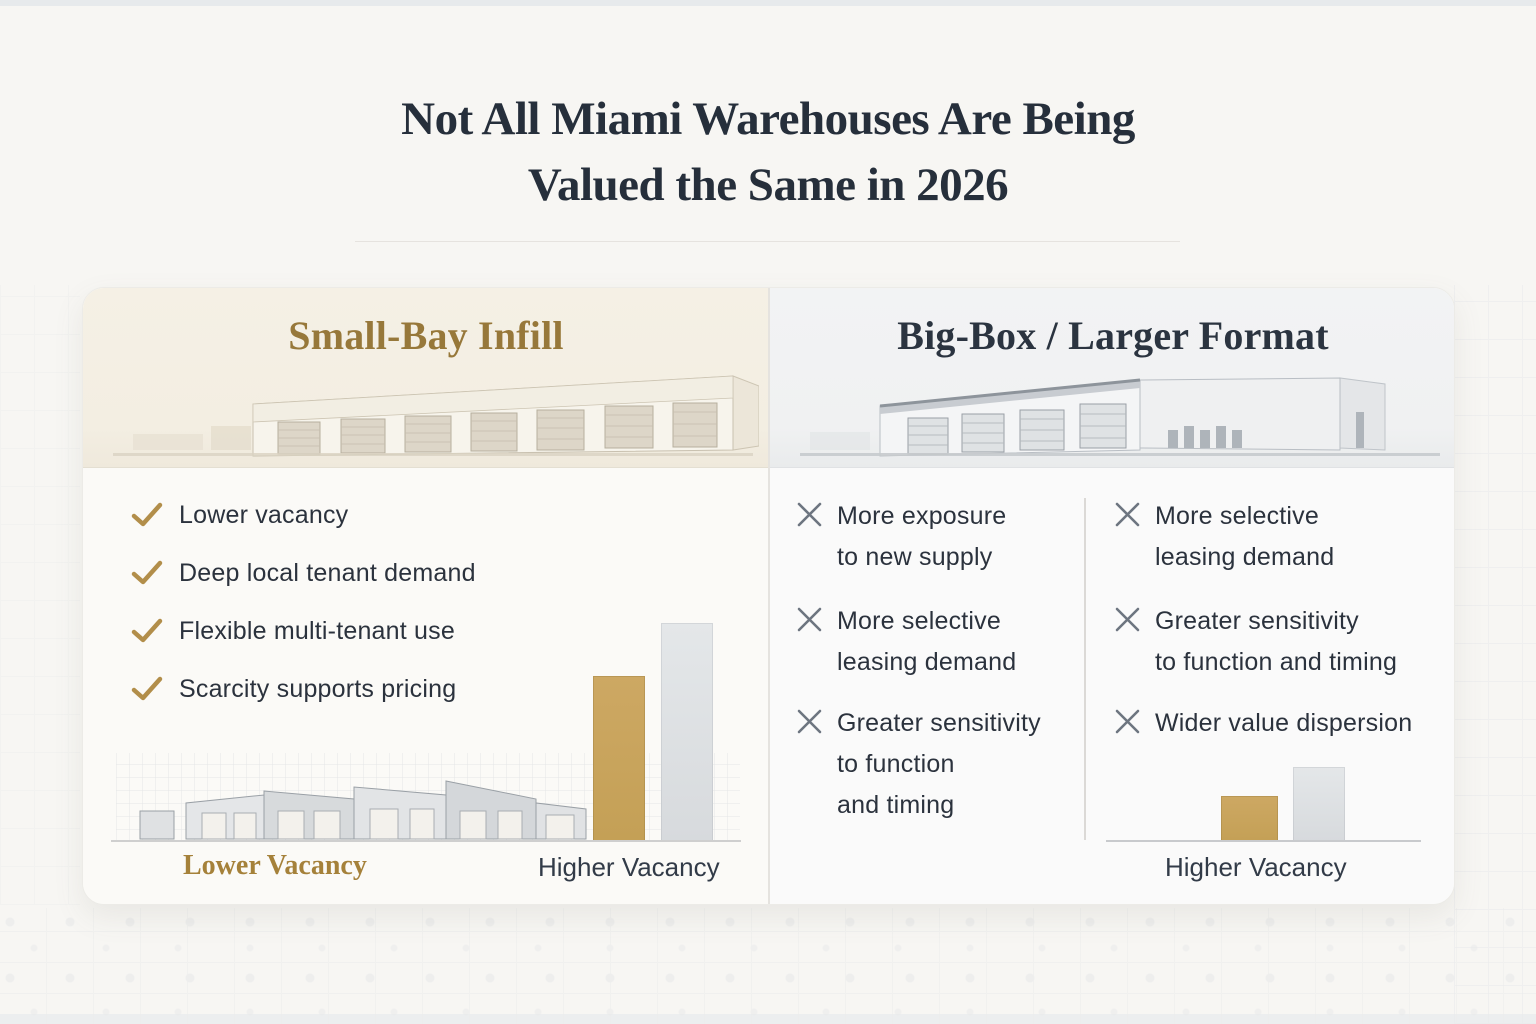 The image size is (1536, 1024). Describe the element at coordinates (915, 557) in the screenshot. I see `bigbox-item-line: to new supply` at that location.